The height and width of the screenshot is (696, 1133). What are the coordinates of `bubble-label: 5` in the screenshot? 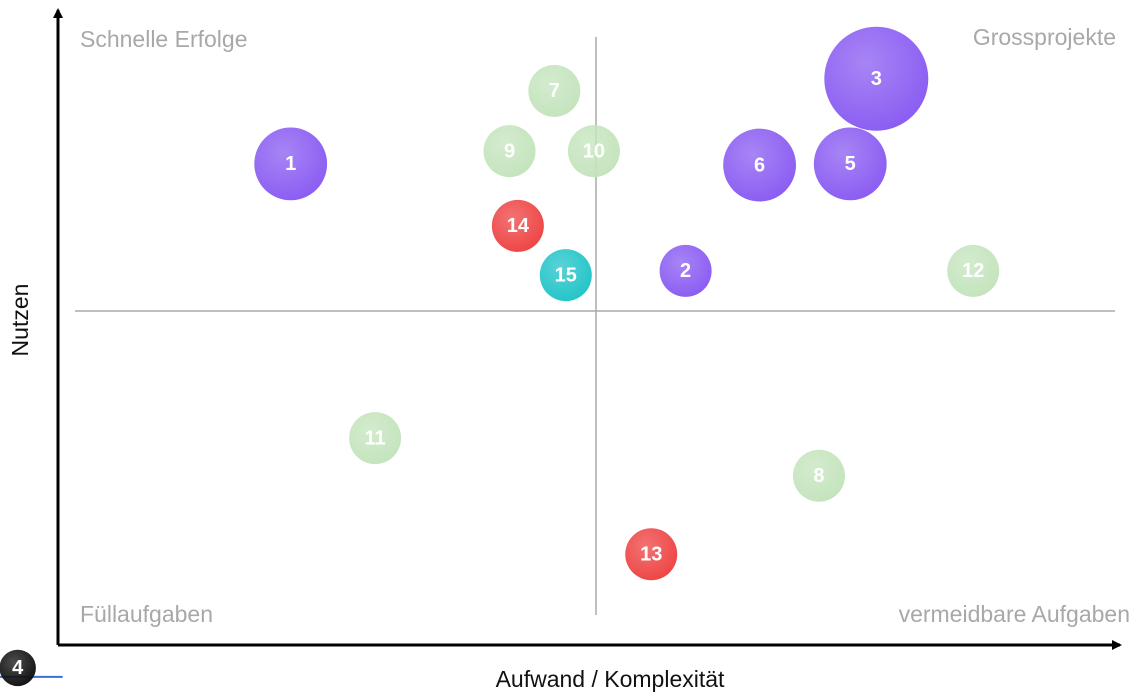 It's located at (850, 164).